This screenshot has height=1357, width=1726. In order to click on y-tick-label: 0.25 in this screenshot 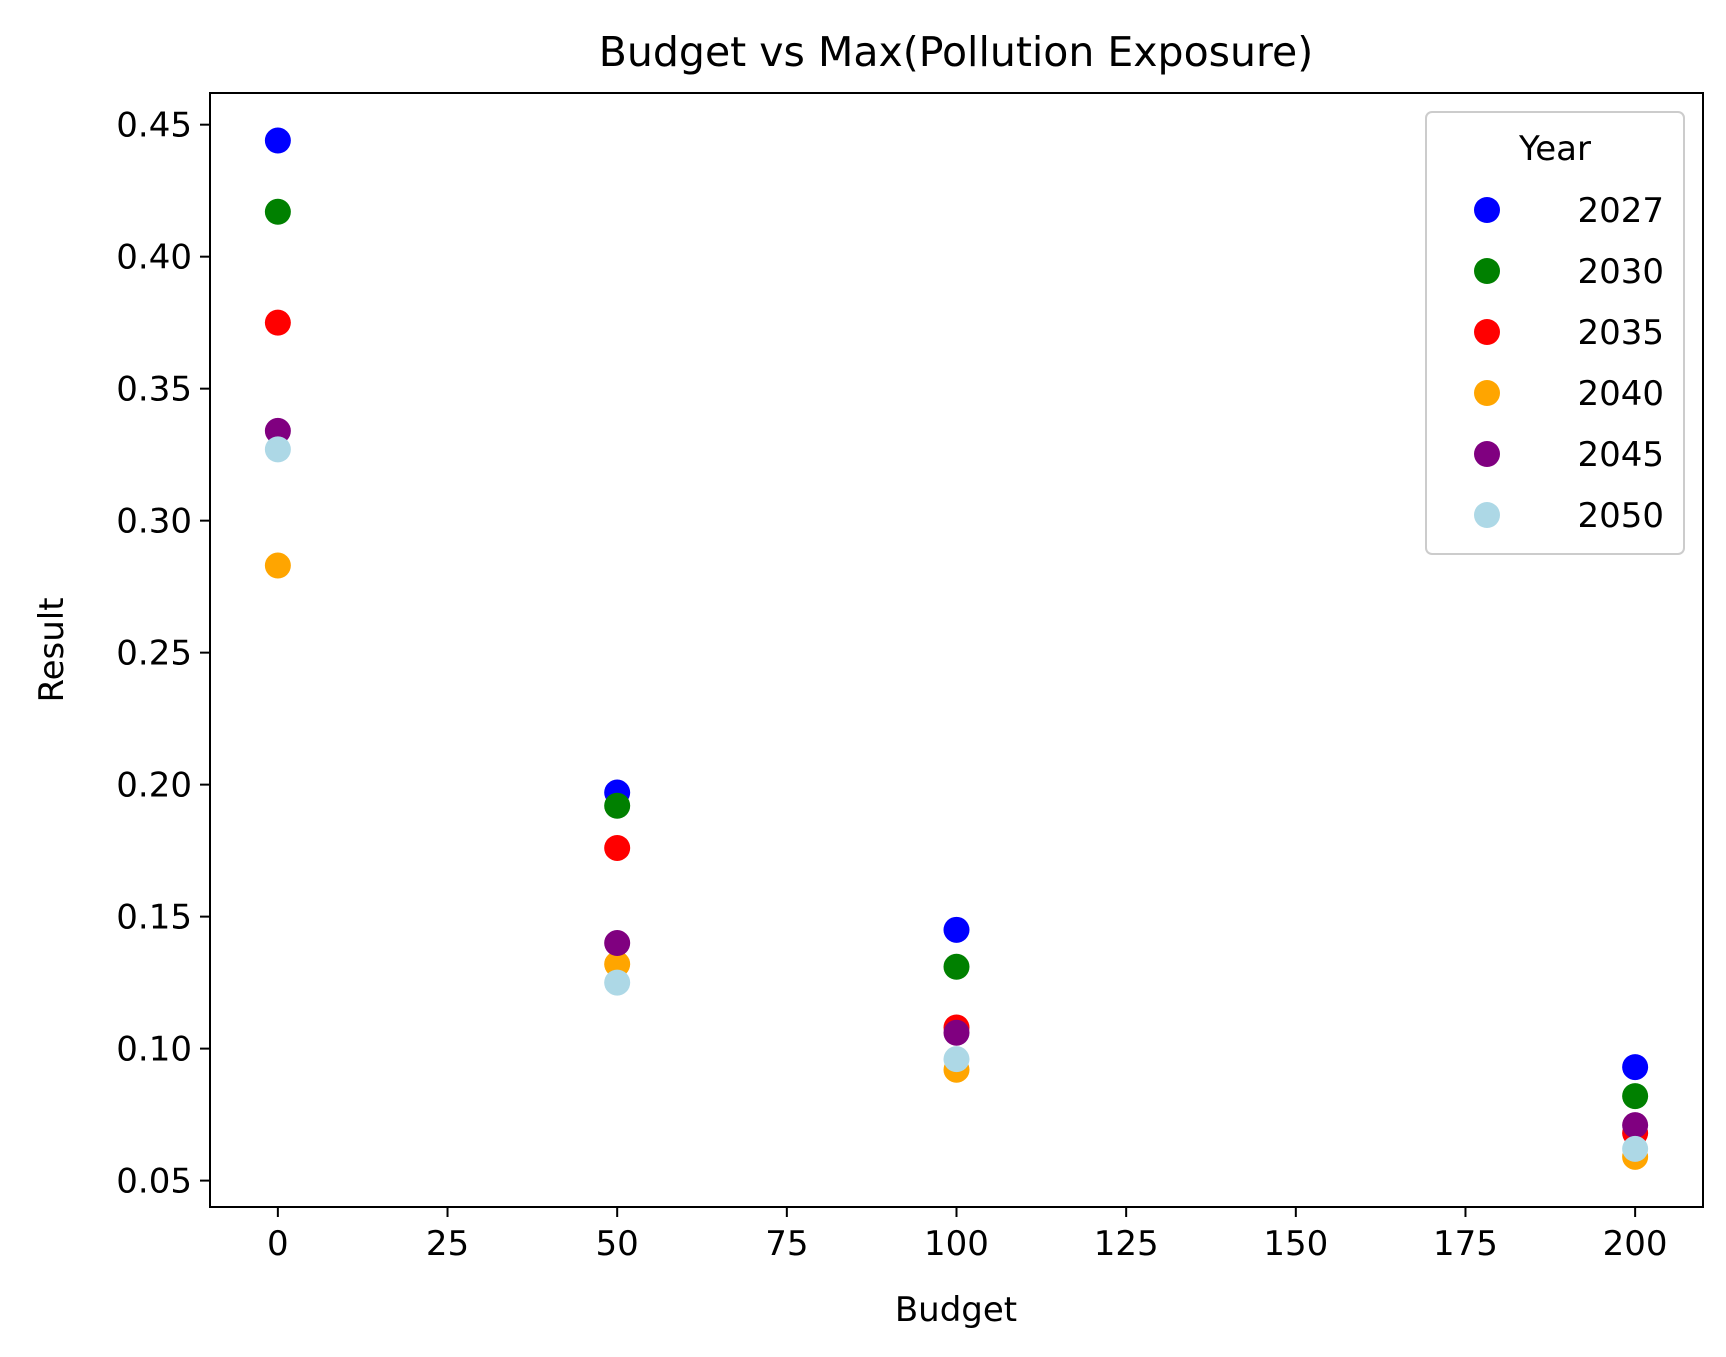, I will do `click(154, 654)`.